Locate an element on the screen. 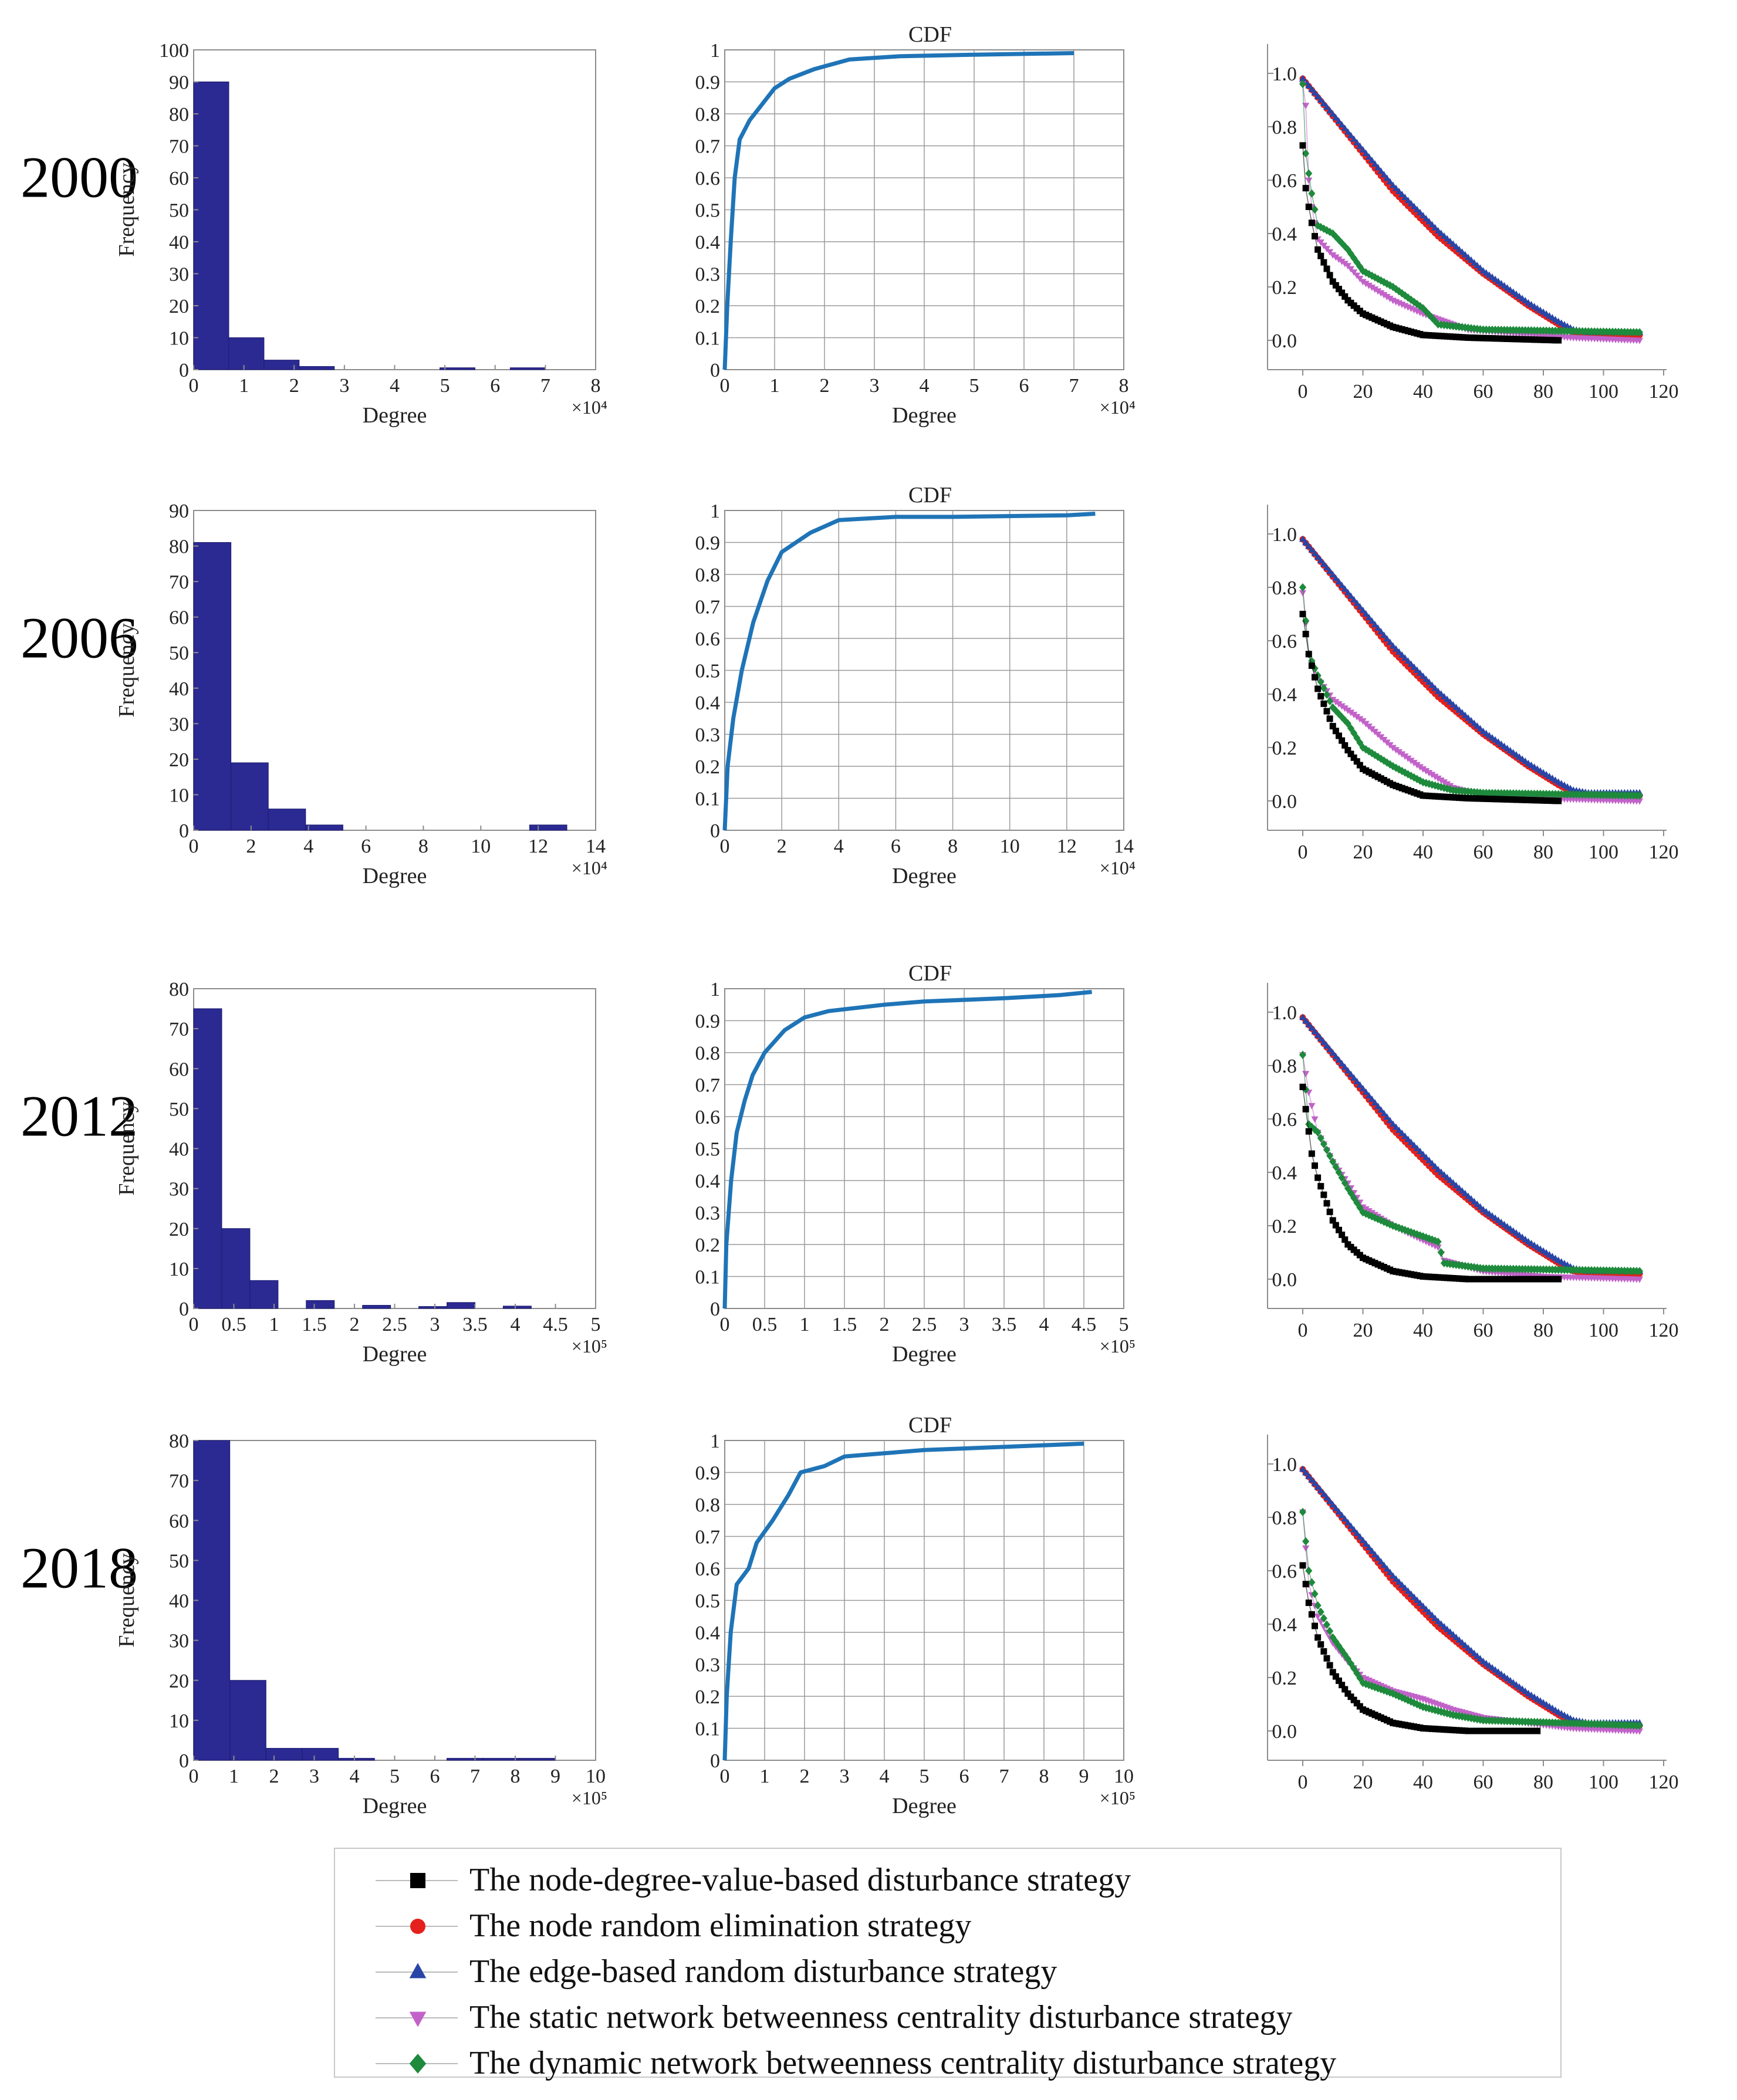  histogram-x-tick-label: 4 is located at coordinates (395, 386).